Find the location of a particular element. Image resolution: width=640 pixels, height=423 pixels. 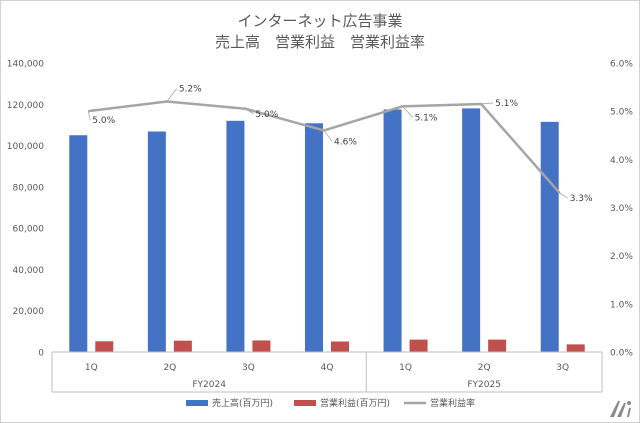

chart-title-line-2: 売上高 営業利益 営業利益率 is located at coordinates (319, 42).